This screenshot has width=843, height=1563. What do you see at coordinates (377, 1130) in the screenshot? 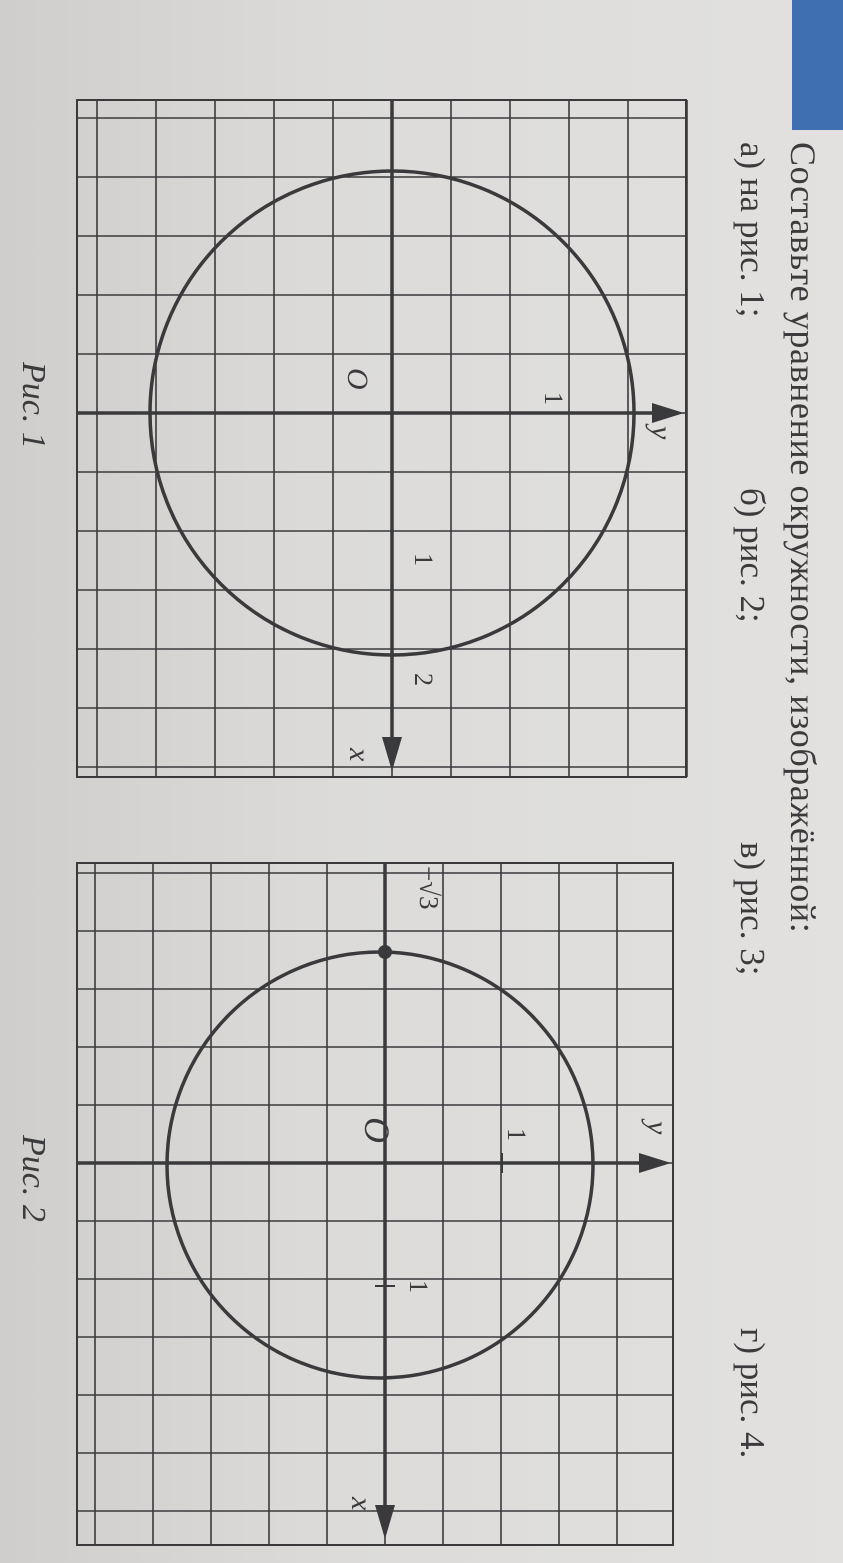
I see `fig2-origin-label: O` at bounding box center [377, 1130].